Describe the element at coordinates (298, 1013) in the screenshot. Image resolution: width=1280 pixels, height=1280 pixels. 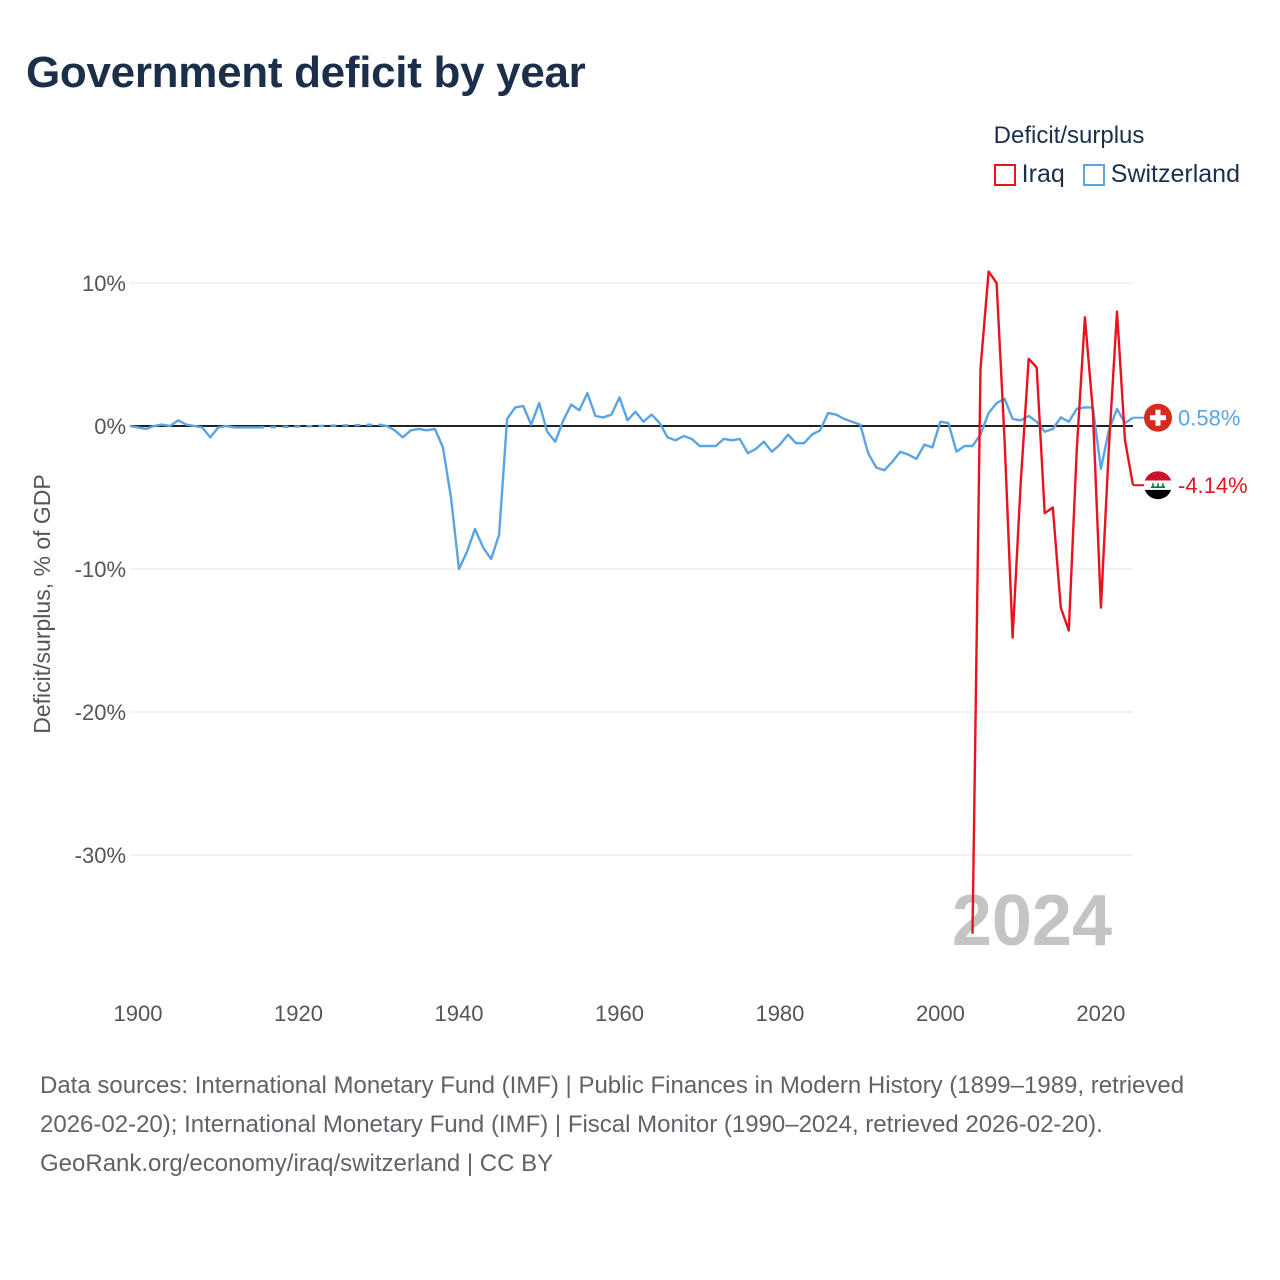
I see `x-tick-label: 1920` at that location.